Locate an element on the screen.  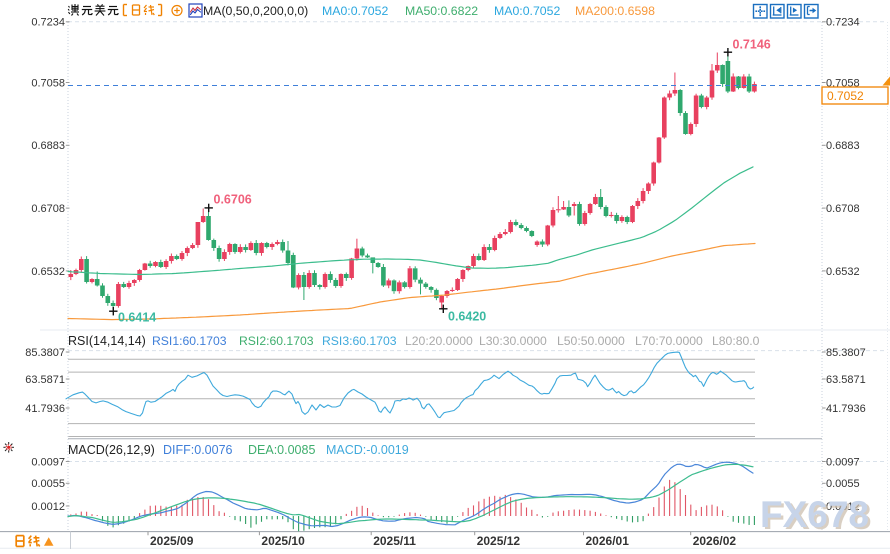
svg-text: L30:30.0000 is located at coordinates (513, 341).